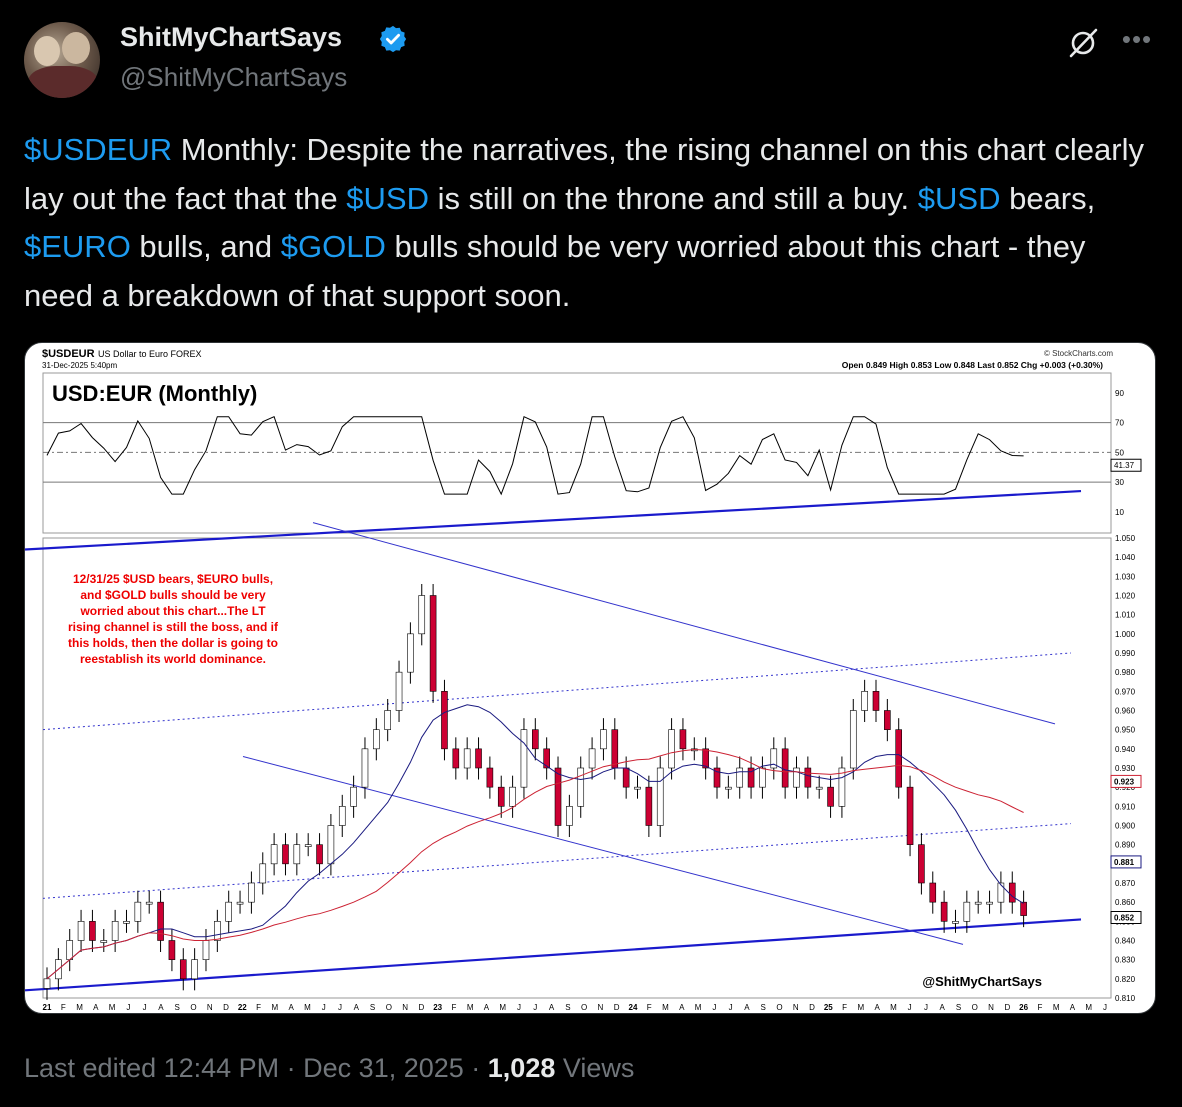  I want to click on cashtag-link: $EURO, so click(77, 246).